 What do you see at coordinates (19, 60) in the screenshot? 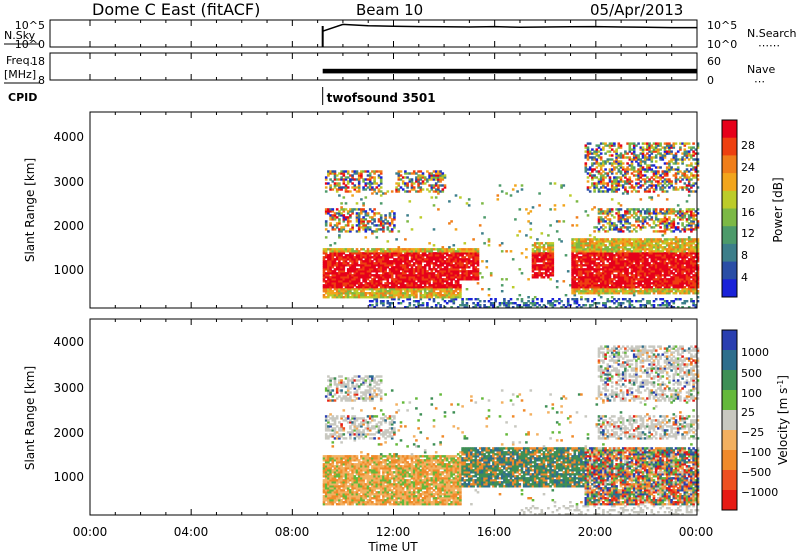
I see `freq-label: Freq.` at bounding box center [19, 60].